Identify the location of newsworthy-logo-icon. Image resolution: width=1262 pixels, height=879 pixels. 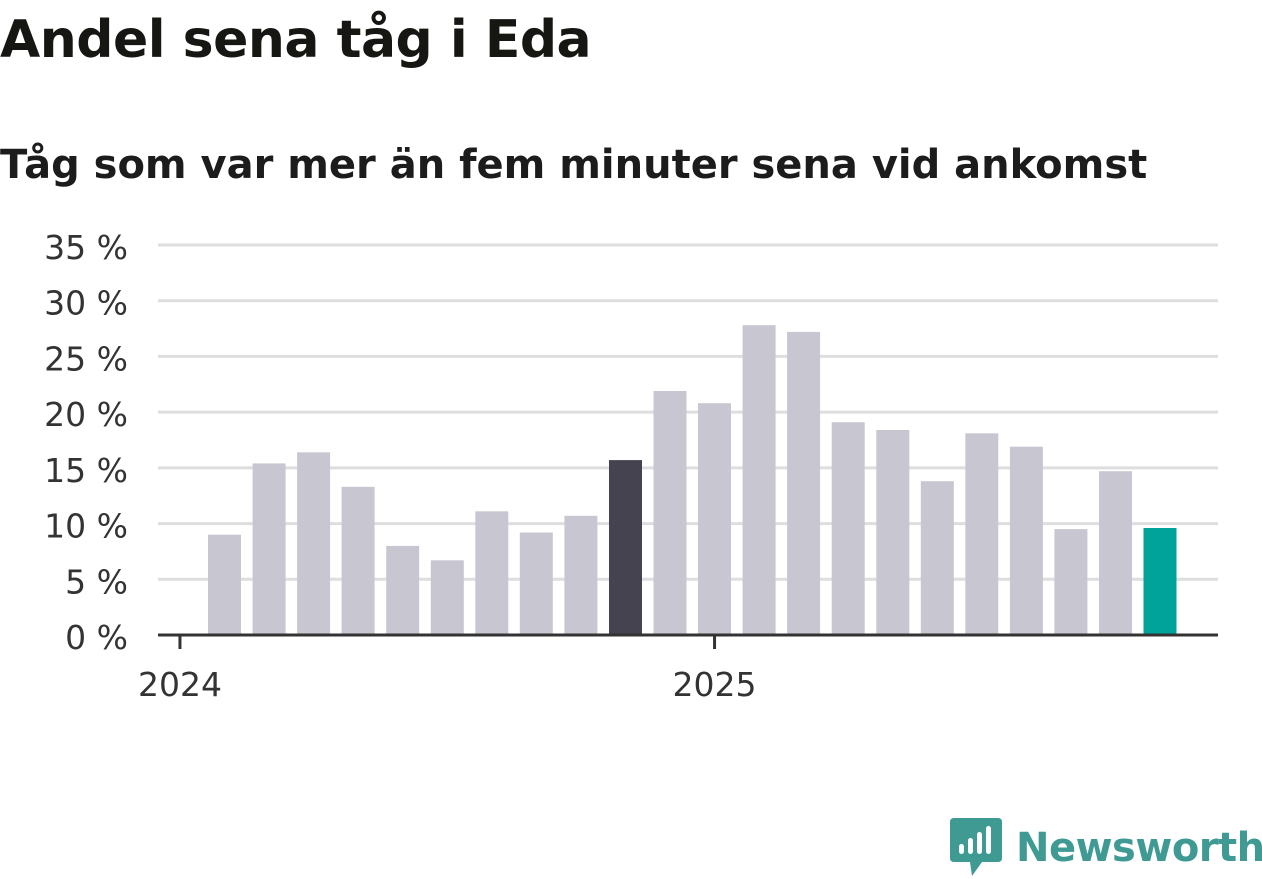
(976, 847).